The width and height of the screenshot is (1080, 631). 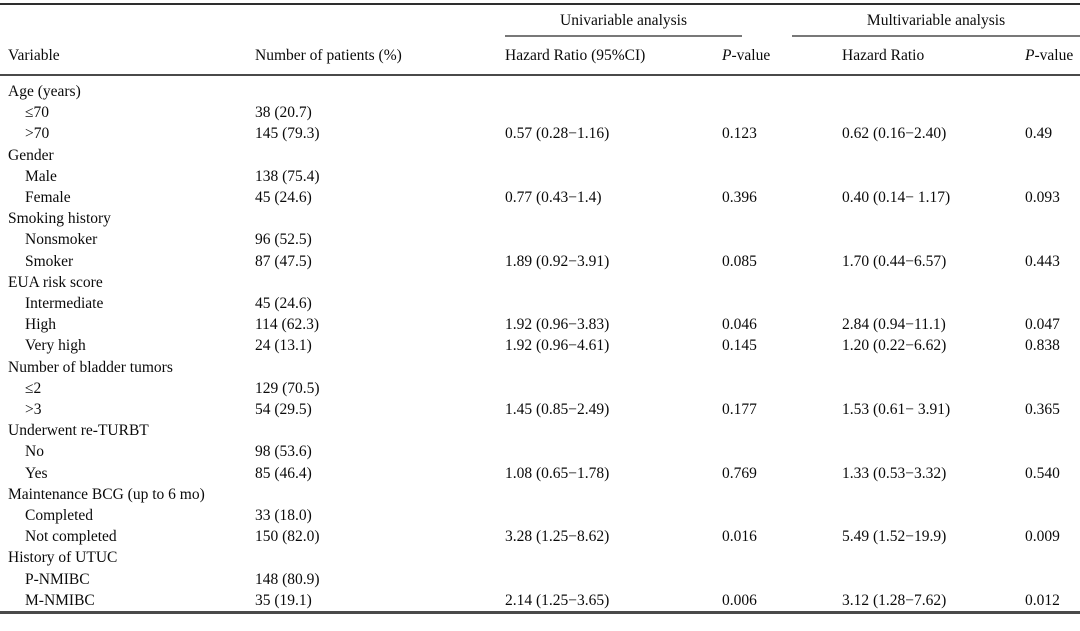 I want to click on cell-variable: Completed, so click(x=59, y=516).